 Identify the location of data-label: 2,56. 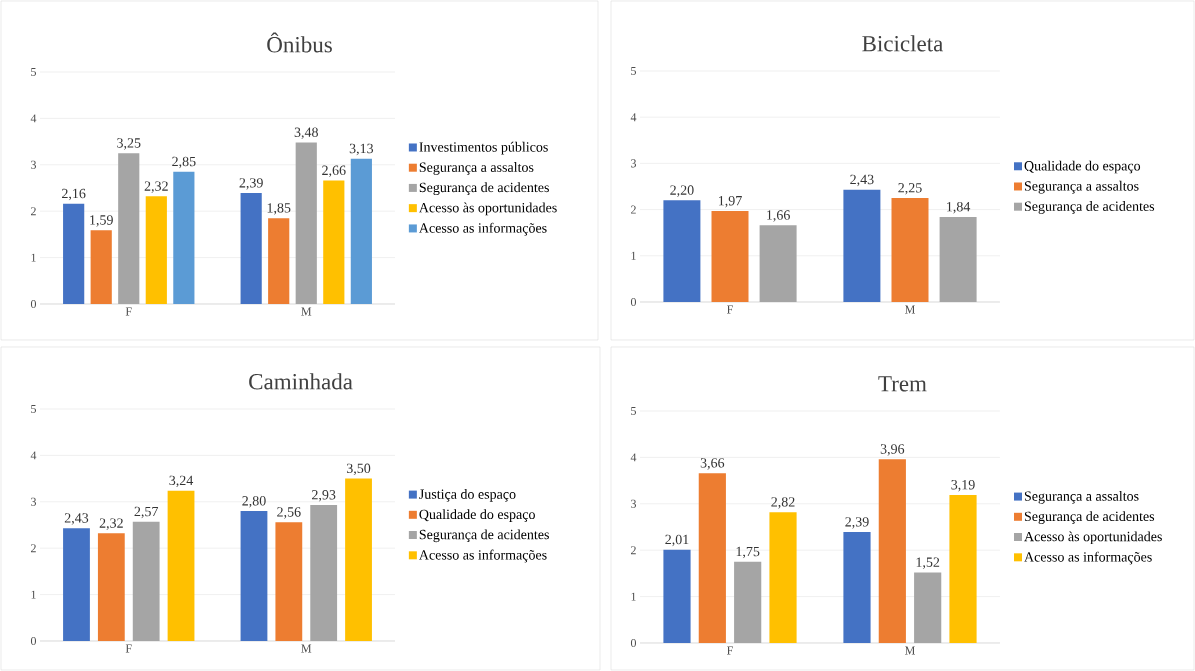
(289, 513).